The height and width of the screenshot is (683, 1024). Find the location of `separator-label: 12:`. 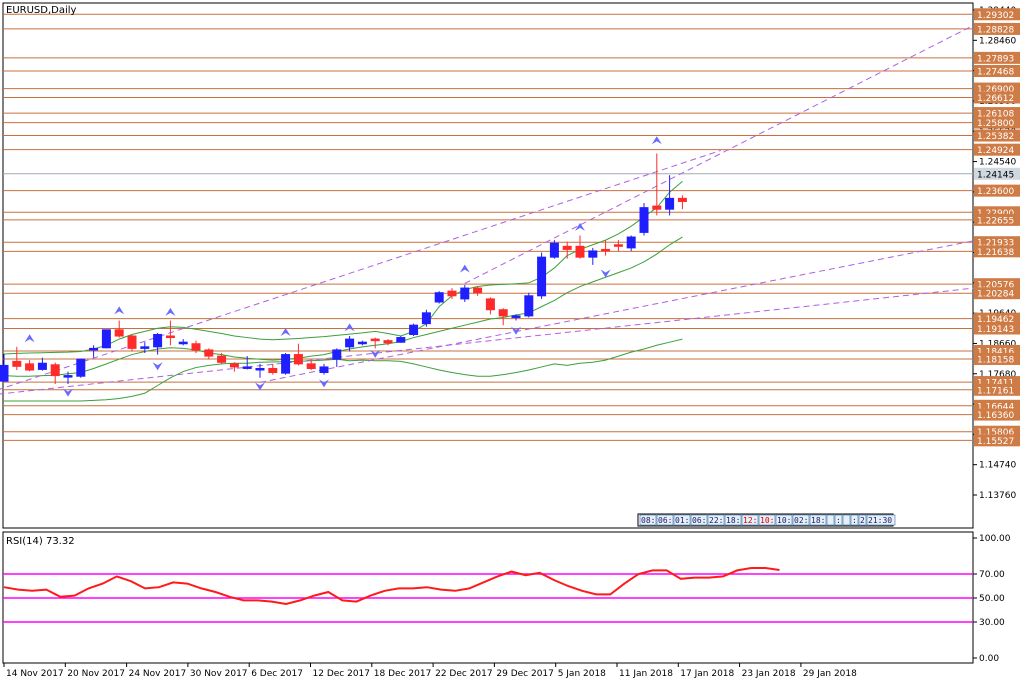

separator-label: 12: is located at coordinates (750, 520).